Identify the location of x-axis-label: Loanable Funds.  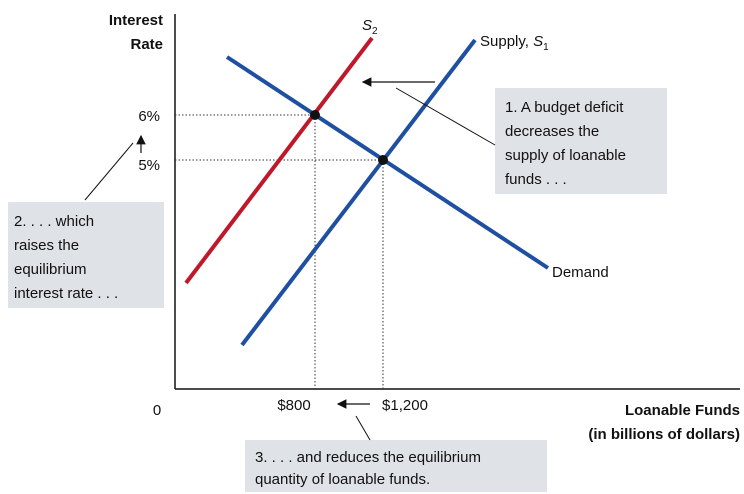
(682, 410).